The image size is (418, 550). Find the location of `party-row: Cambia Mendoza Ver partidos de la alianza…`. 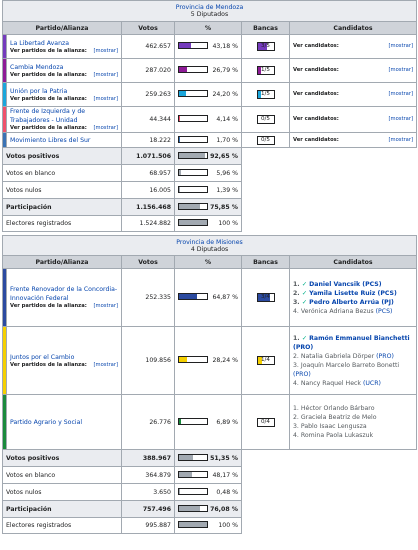

party-row: Cambia Mendoza Ver partidos de la alianza… is located at coordinates (209, 70).